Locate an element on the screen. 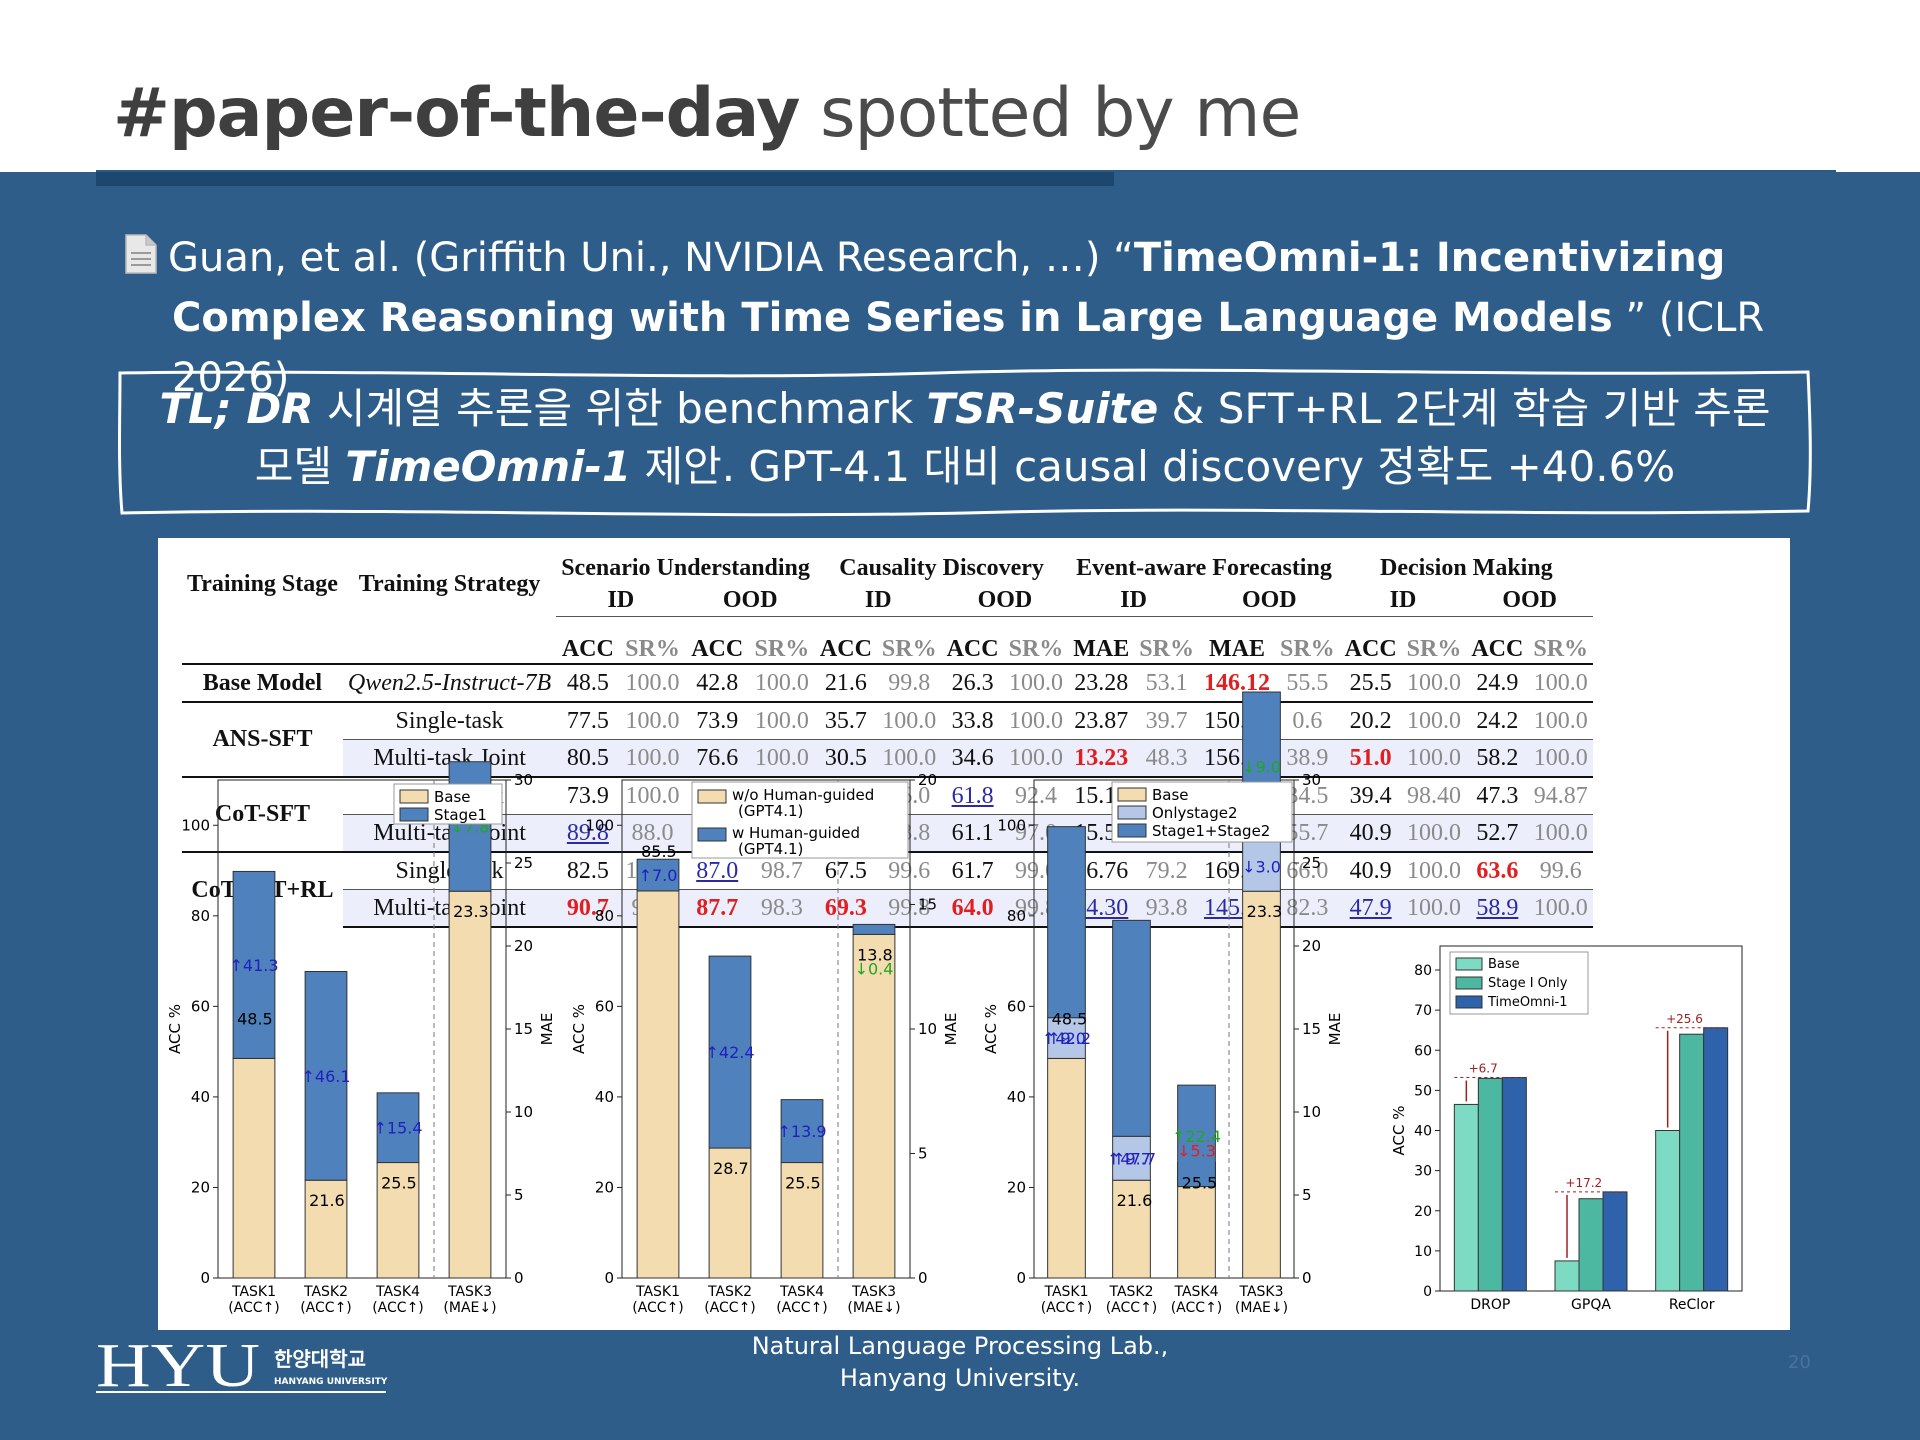 This screenshot has height=1440, width=1920. value-cell: 79.2 is located at coordinates (1166, 870).